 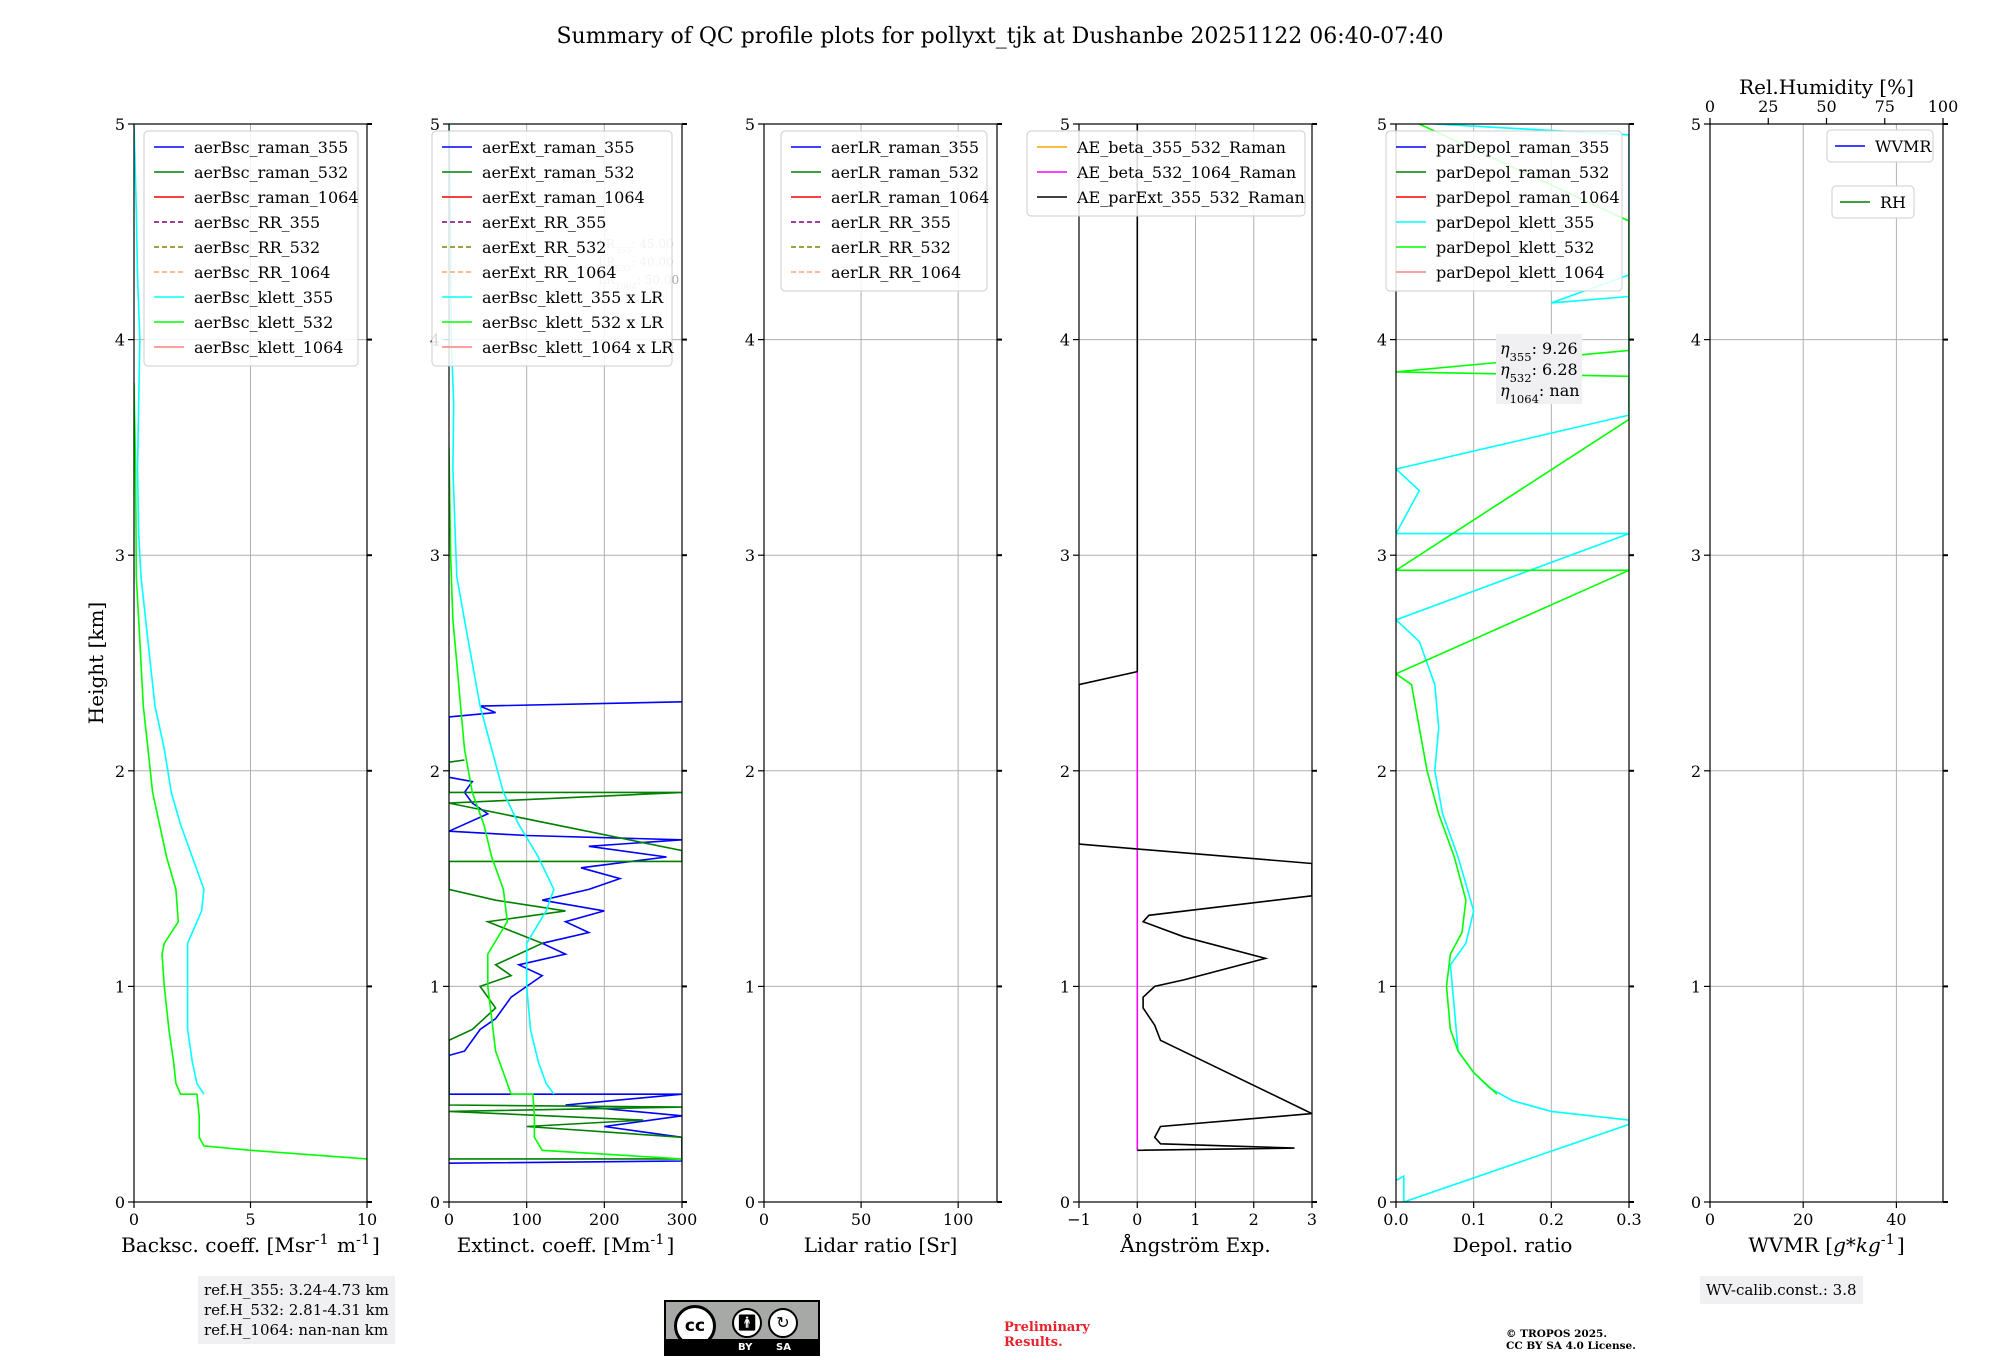 What do you see at coordinates (276, 197) in the screenshot?
I see `legend-label: aerBsc_raman_1064` at bounding box center [276, 197].